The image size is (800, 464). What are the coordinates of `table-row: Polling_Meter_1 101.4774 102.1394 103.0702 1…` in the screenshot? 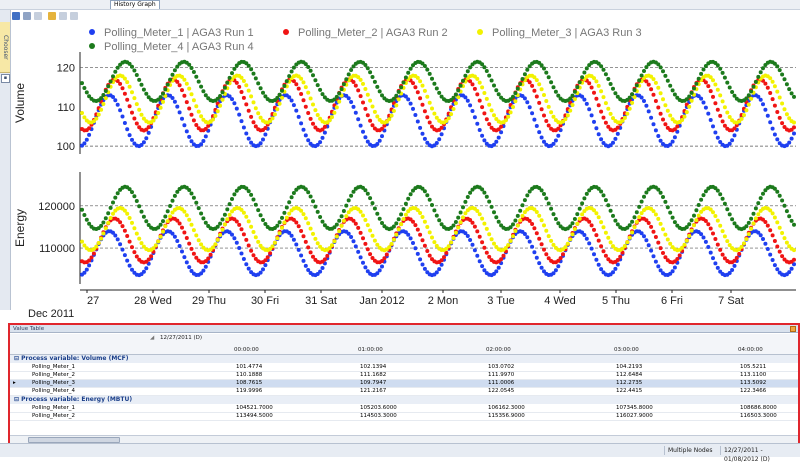 It's located at (404, 368).